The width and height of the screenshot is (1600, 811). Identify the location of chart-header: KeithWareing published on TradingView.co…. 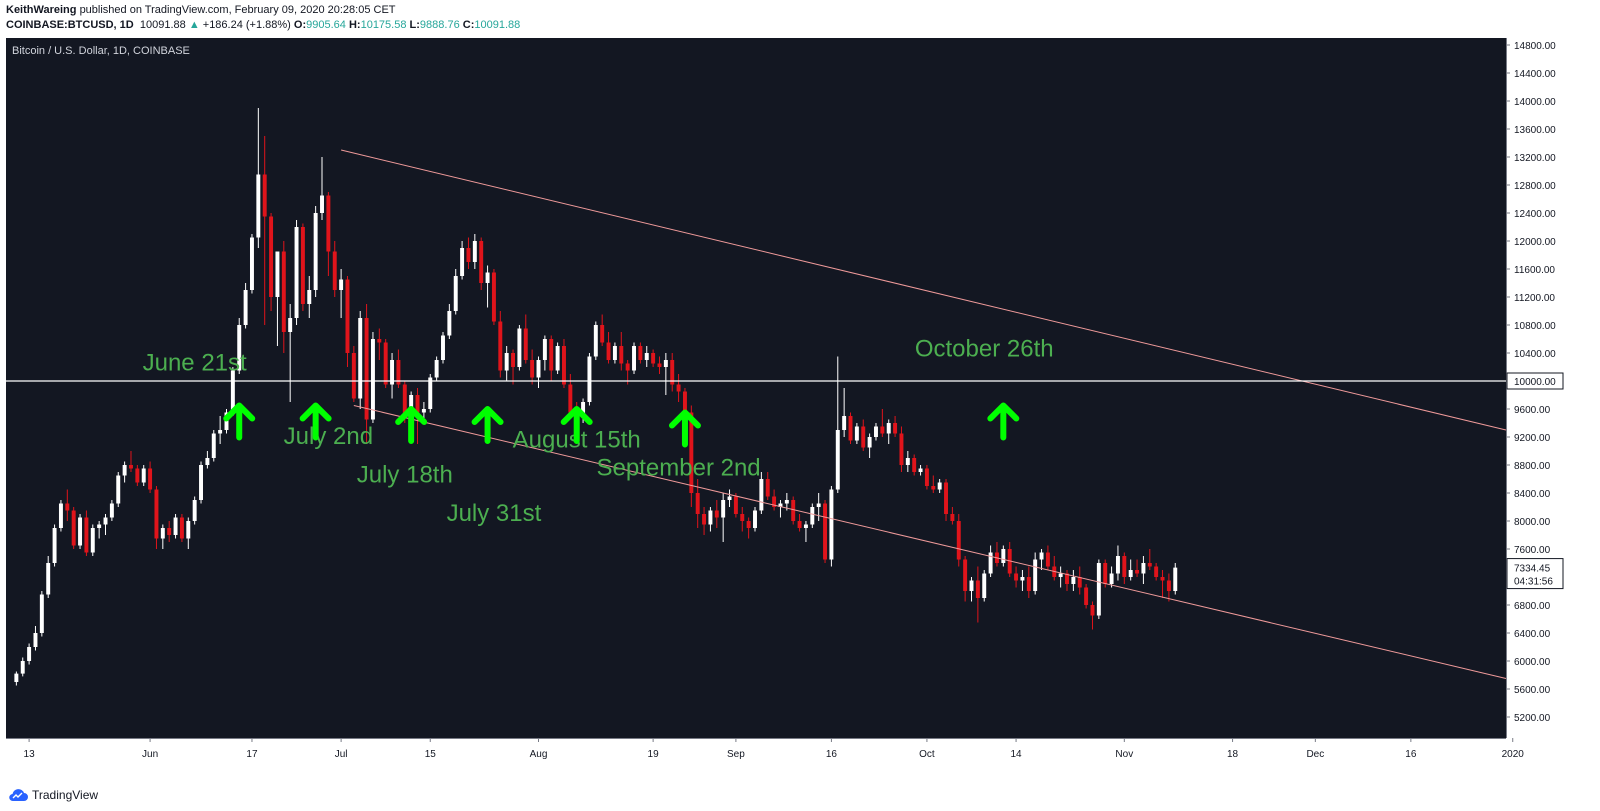
(800, 19).